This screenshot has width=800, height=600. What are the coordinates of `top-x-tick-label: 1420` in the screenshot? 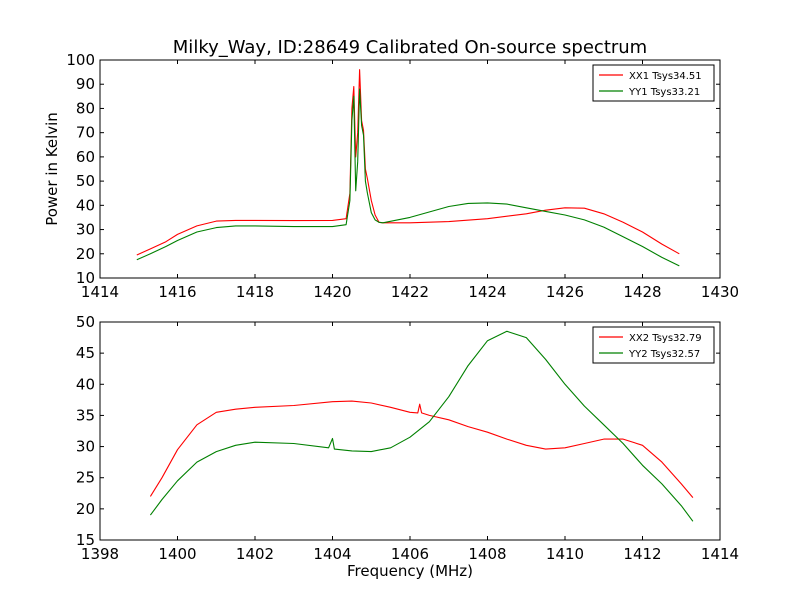 It's located at (332, 292).